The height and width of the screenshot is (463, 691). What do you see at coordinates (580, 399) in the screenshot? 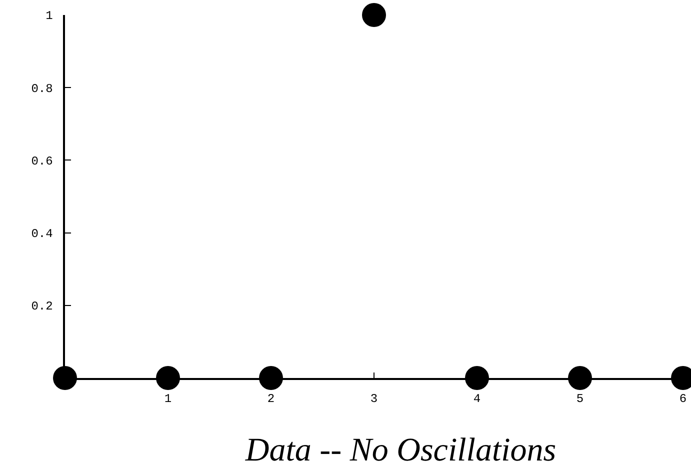
I see `x-tick-label: 5` at bounding box center [580, 399].